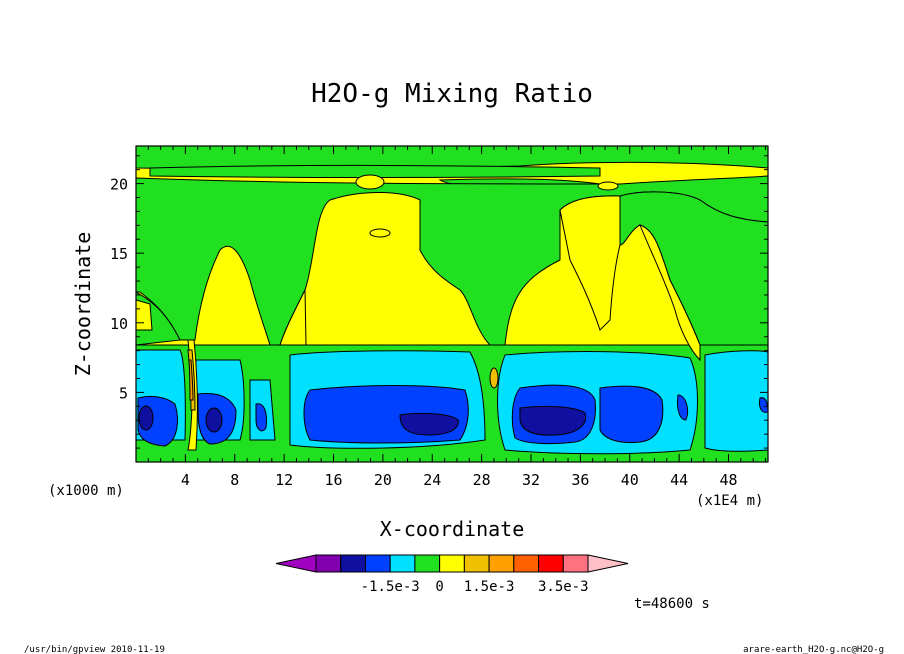  Describe the element at coordinates (362, 420) in the screenshot. I see `darkblue-regions` at that location.